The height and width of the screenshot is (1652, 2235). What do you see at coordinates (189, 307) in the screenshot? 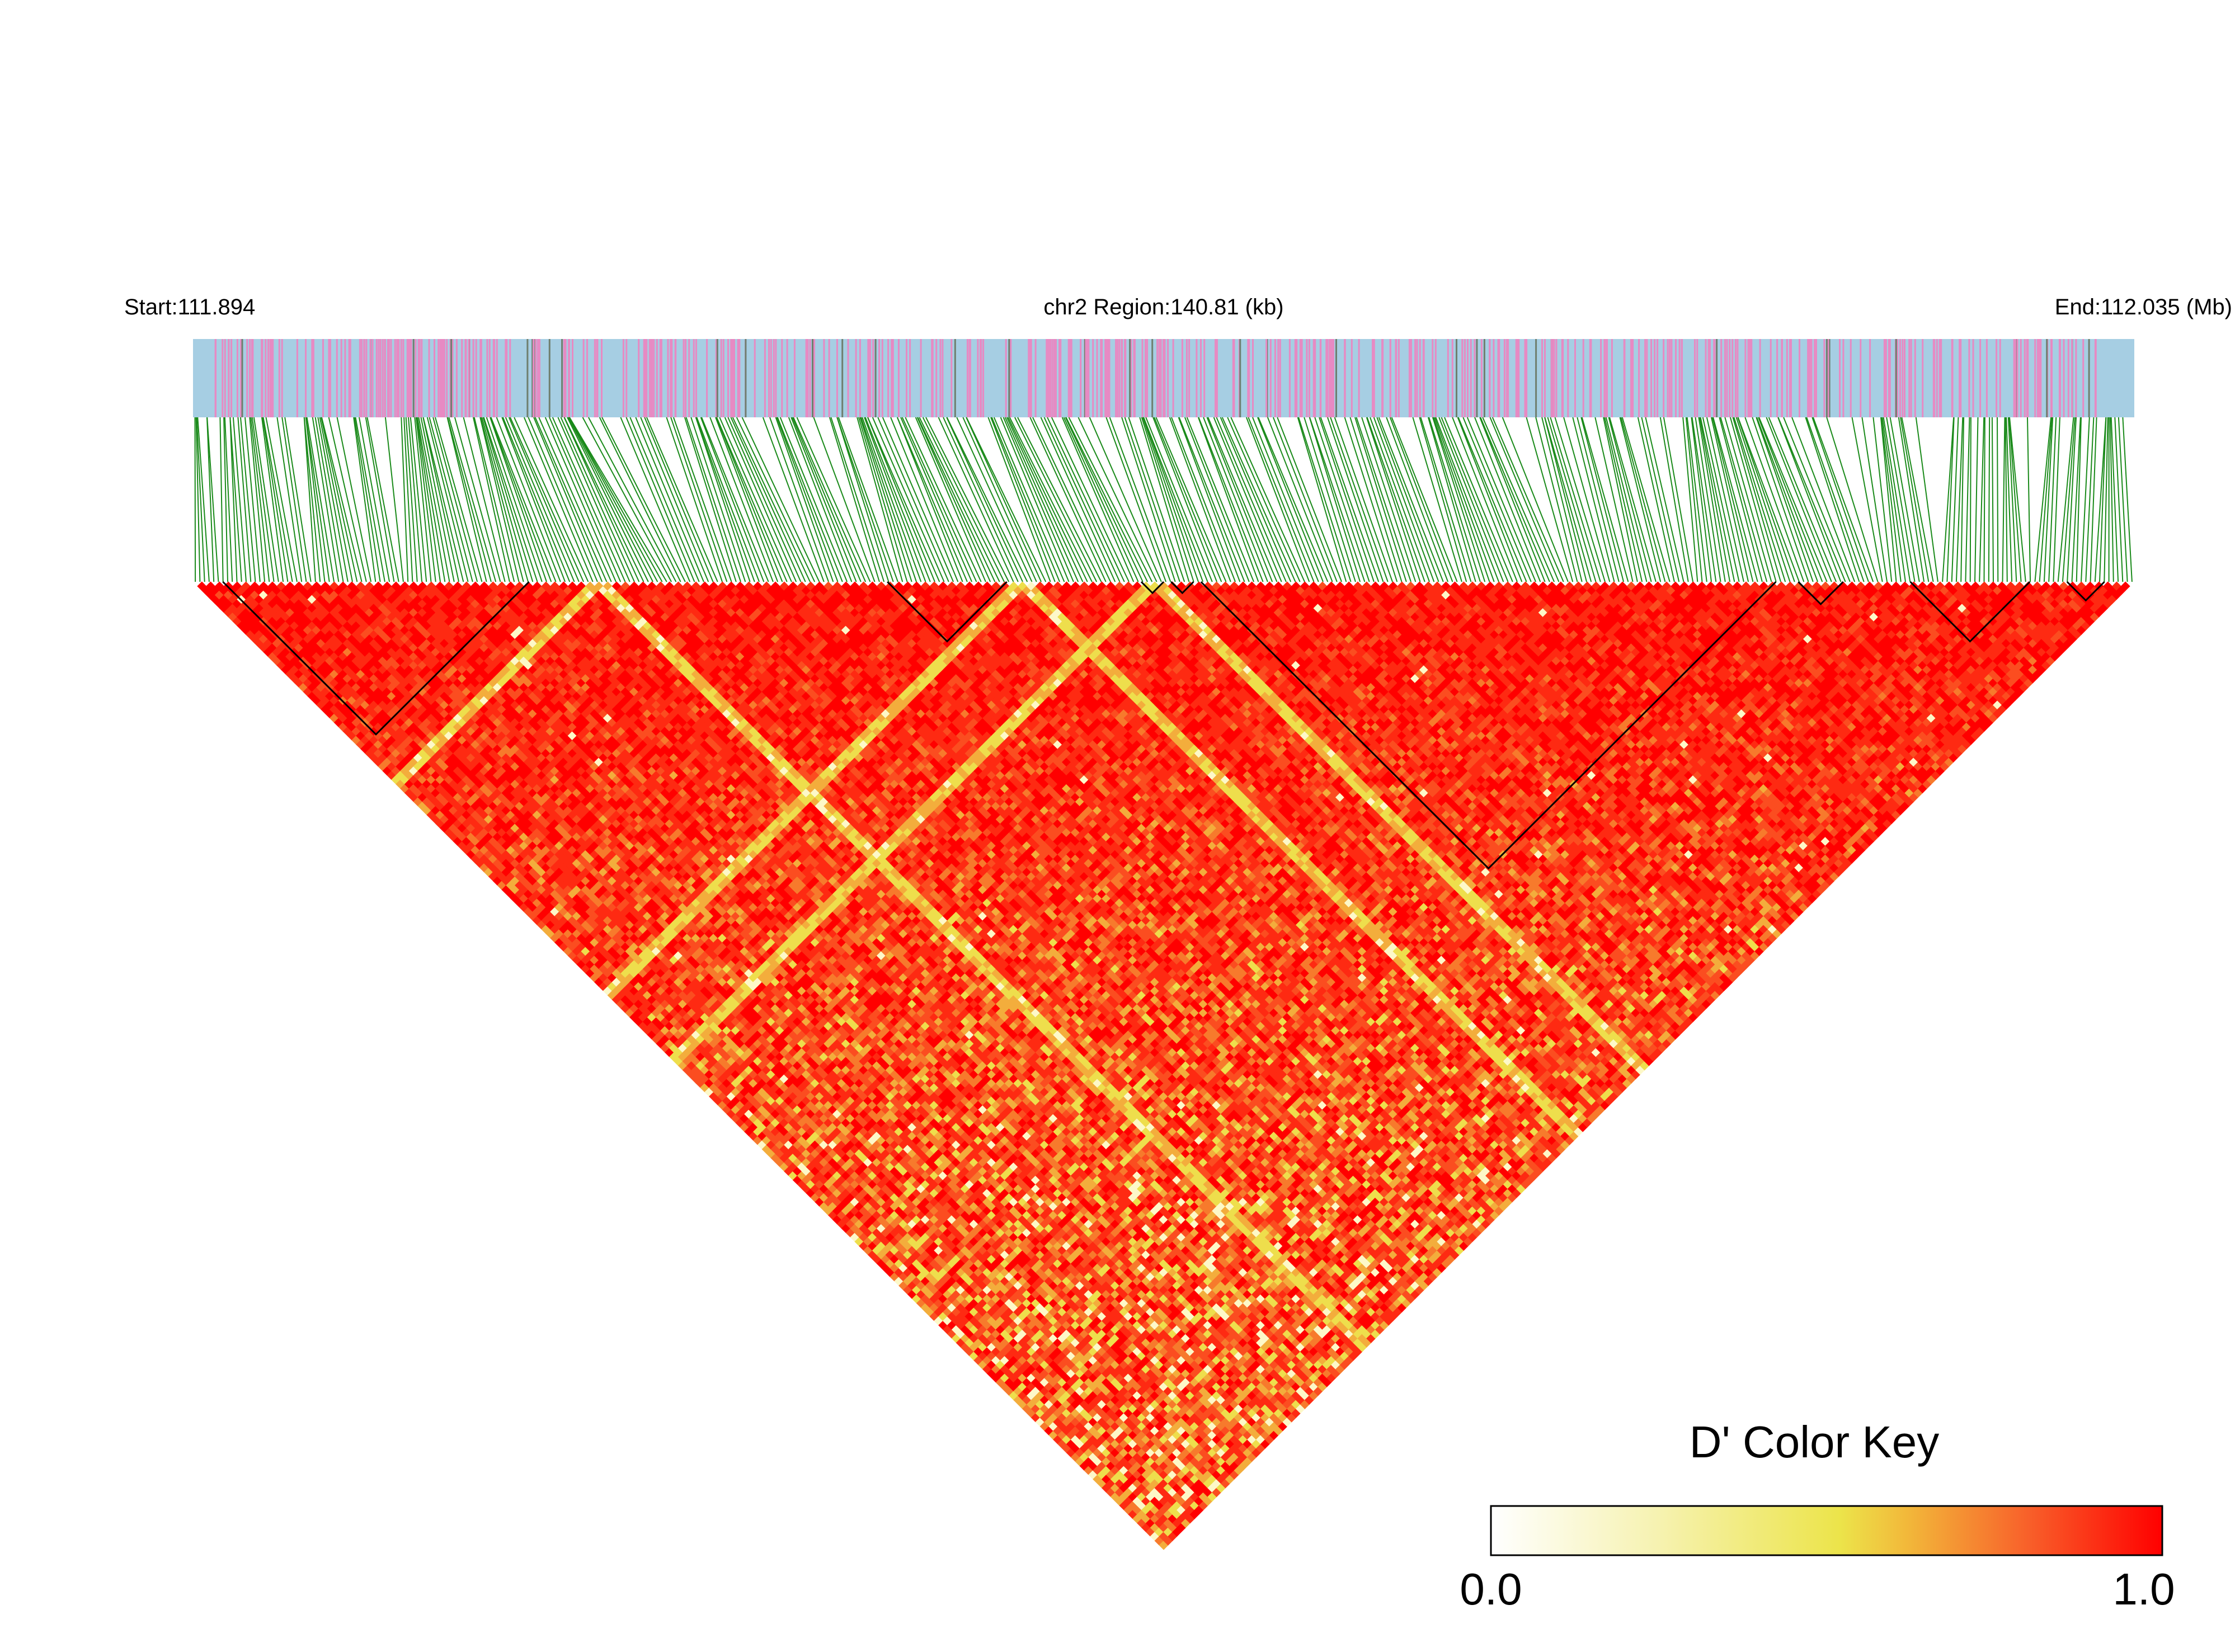
I see `start-label: Start:111.894` at bounding box center [189, 307].